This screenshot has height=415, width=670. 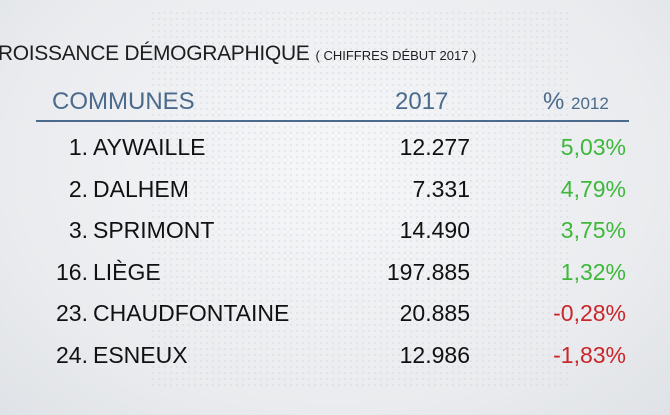 I want to click on population-2017: 12.986, so click(x=434, y=354).